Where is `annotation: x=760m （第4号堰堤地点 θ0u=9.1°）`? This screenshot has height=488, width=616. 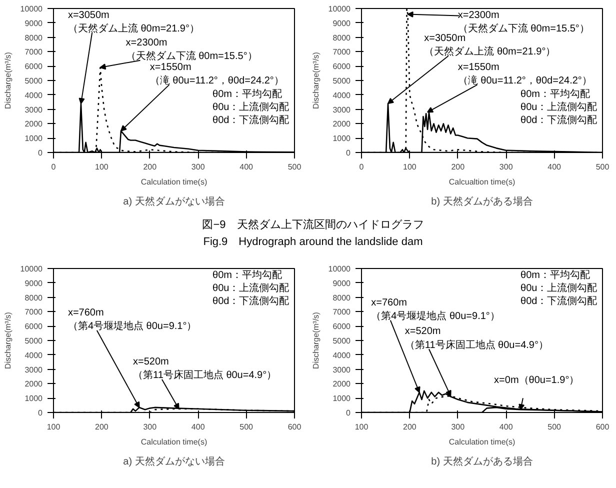 annotation: x=760m （第4号堰堤地点 θ0u=9.1°） is located at coordinates (132, 319).